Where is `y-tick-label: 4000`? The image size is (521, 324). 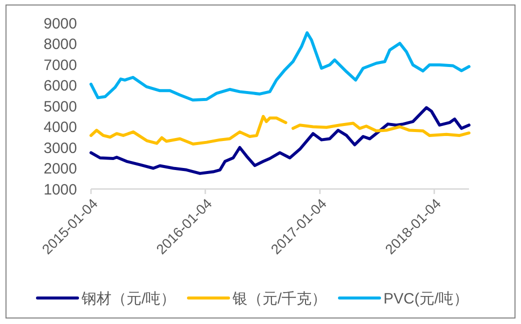 y-tick-label: 4000 is located at coordinates (60, 127).